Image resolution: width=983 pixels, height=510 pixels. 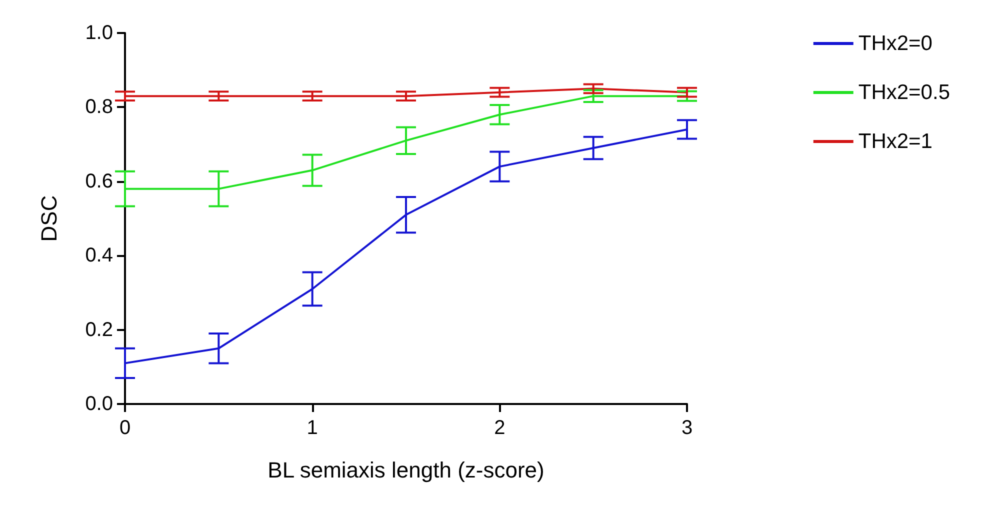 I want to click on y-tick-label: 0.6, so click(x=99, y=181).